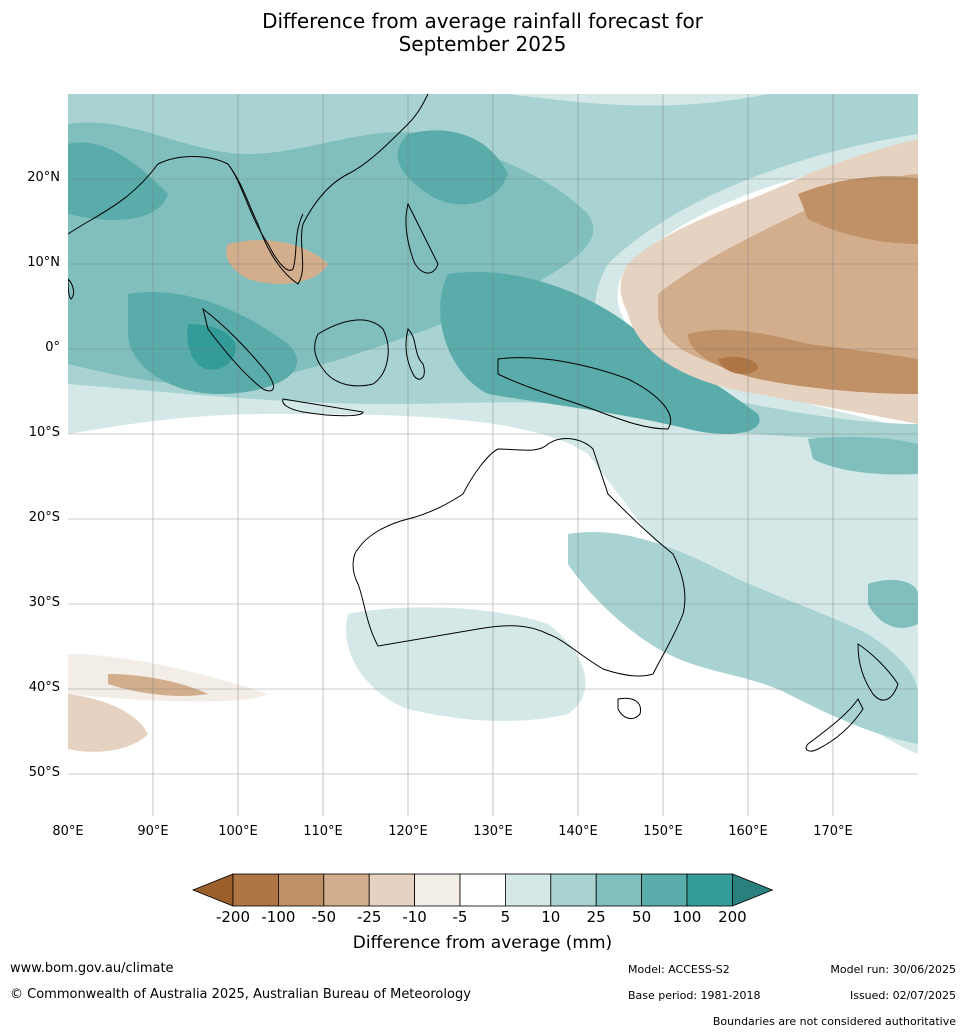  What do you see at coordinates (369, 917) in the screenshot?
I see `legend-tick-label: -25` at bounding box center [369, 917].